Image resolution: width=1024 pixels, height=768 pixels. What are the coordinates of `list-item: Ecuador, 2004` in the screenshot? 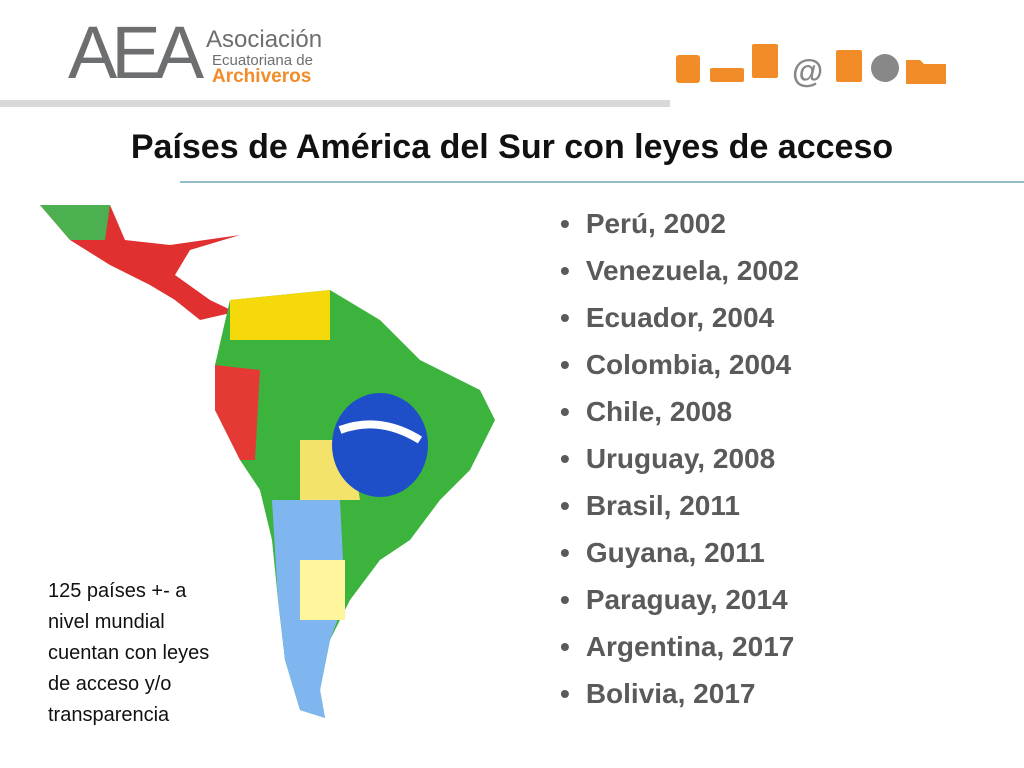 It's located at (679, 317).